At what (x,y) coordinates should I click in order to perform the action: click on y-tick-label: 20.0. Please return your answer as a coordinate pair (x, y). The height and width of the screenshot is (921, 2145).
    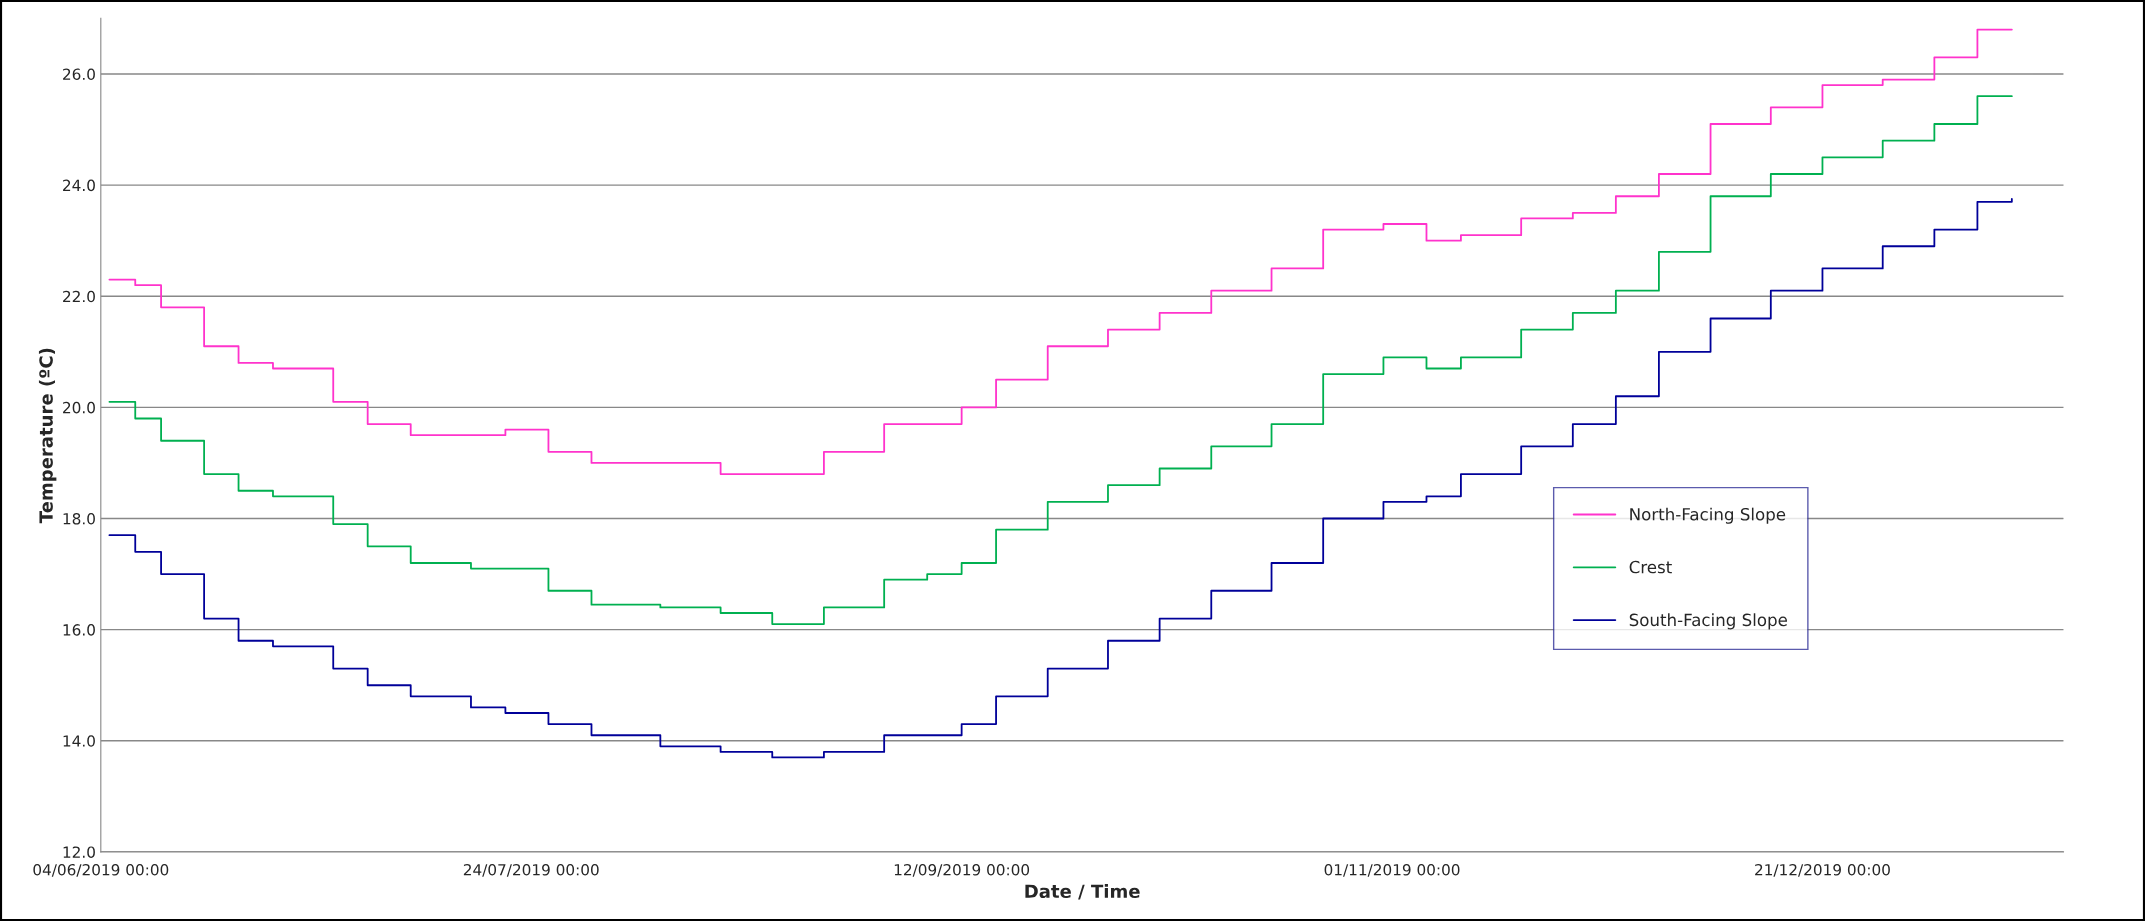
    Looking at the image, I should click on (79, 407).